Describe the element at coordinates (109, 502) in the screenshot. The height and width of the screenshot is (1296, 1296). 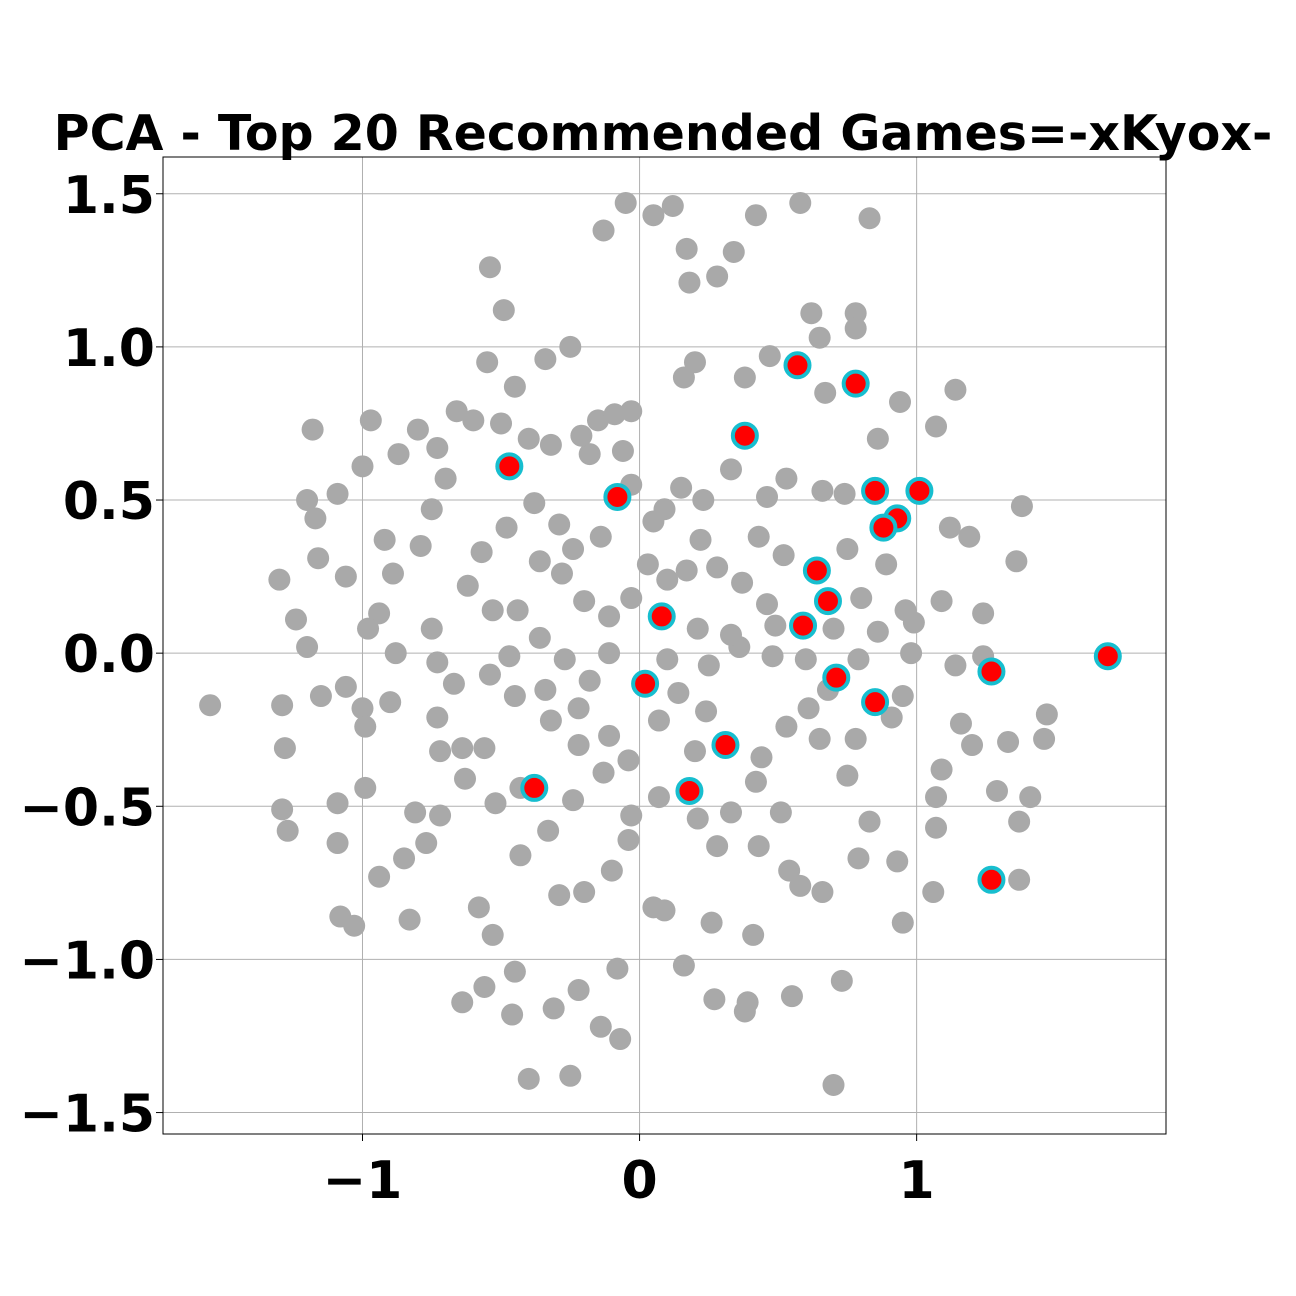
I see `y-tick-label: 0.5` at that location.